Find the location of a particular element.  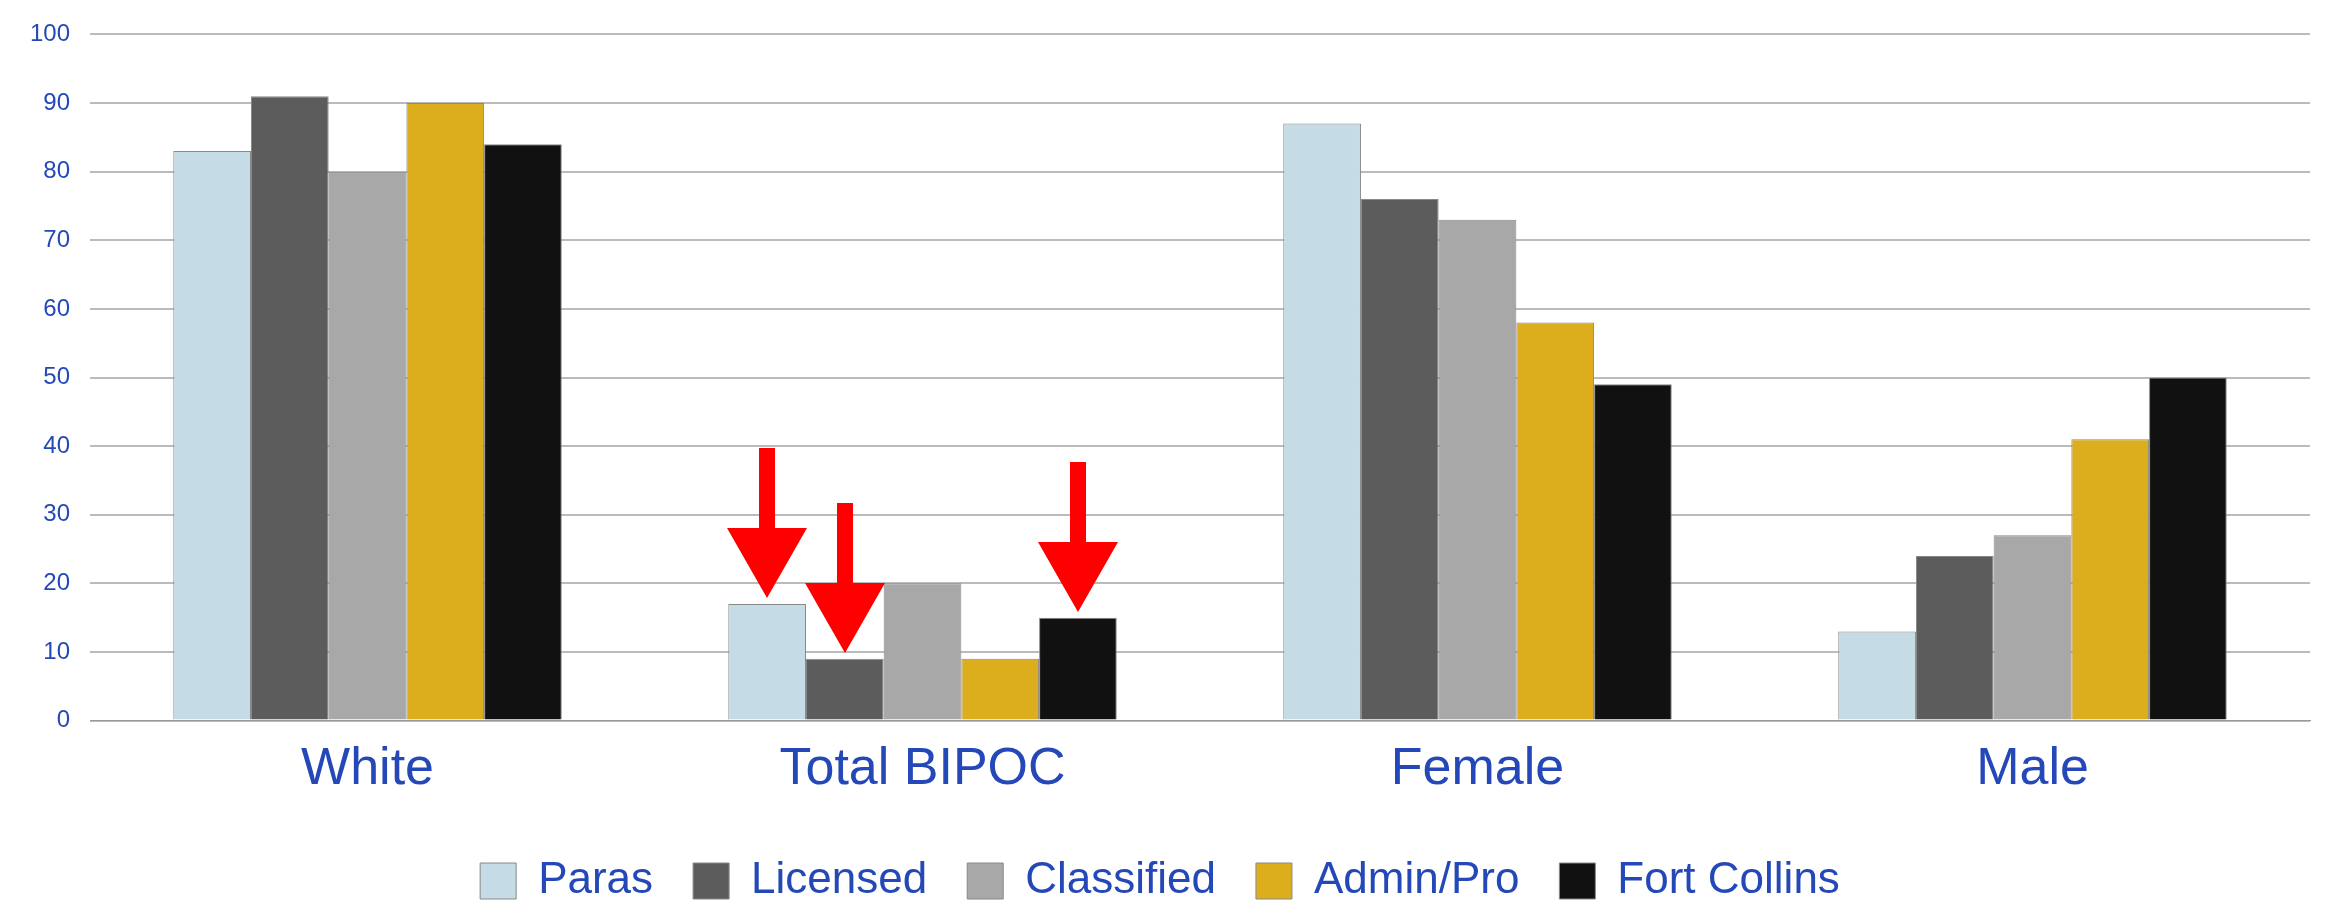

y-tick-label: 10 is located at coordinates (57, 650).